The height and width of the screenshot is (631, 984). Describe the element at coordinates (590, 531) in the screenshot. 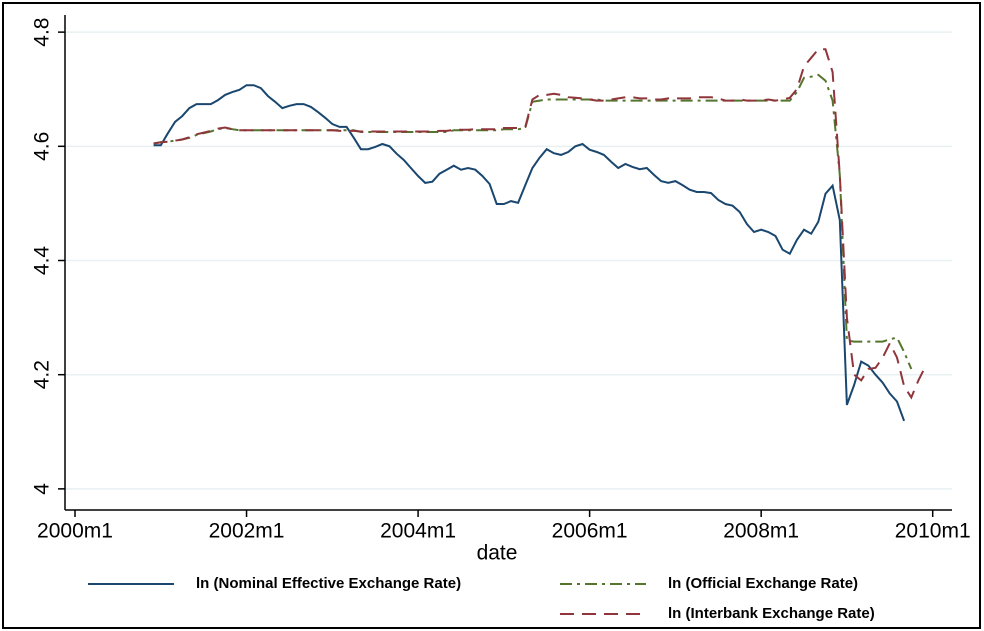

I see `x-tick-label: 2006m1` at that location.